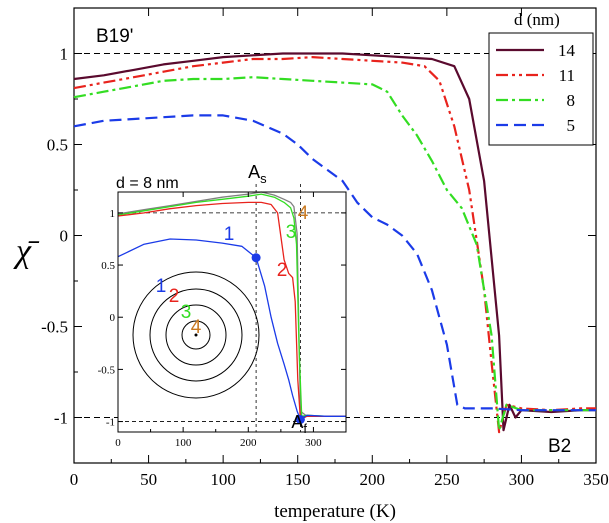  What do you see at coordinates (161, 286) in the screenshot?
I see `shell-ring-label-1: 1` at bounding box center [161, 286].